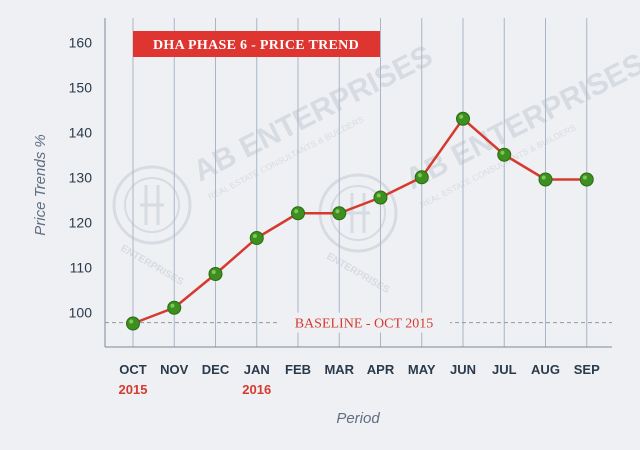 This screenshot has width=640, height=450. I want to click on watermark-seal-text-right: ENTERPRISES, so click(358, 273).